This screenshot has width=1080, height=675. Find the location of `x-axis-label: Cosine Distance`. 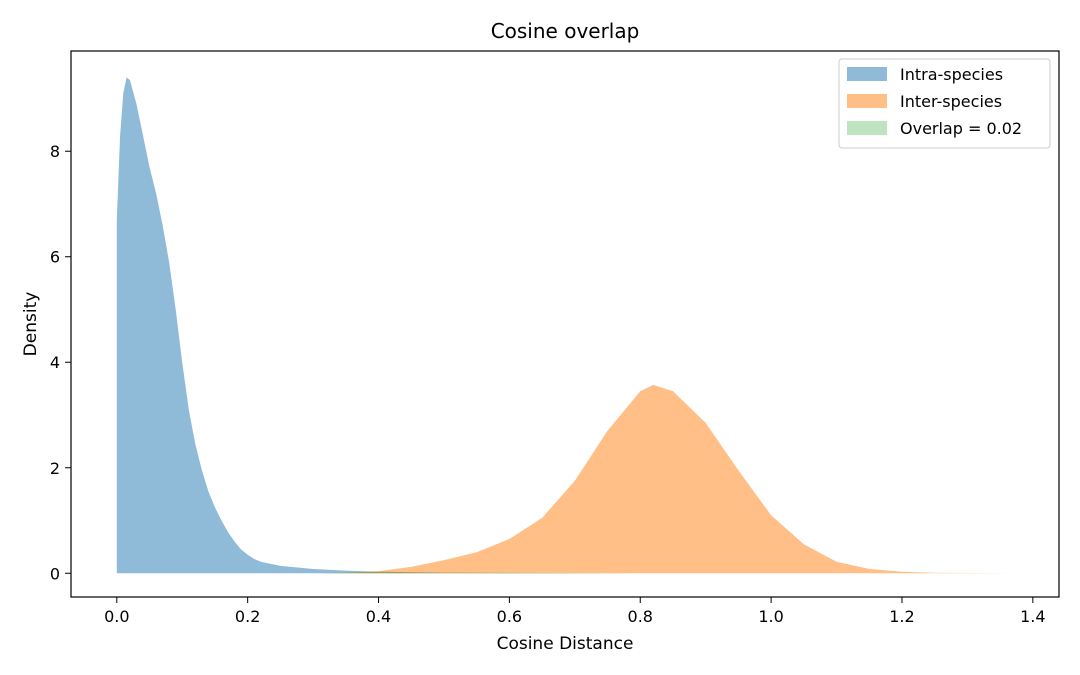

x-axis-label: Cosine Distance is located at coordinates (565, 644).